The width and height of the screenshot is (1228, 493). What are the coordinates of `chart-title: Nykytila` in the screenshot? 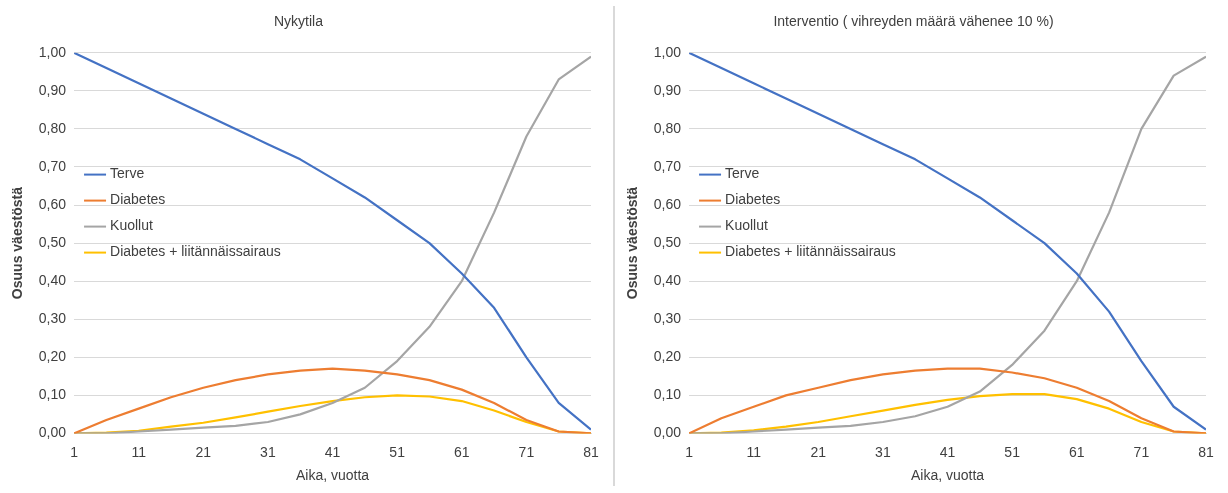 It's located at (298, 21).